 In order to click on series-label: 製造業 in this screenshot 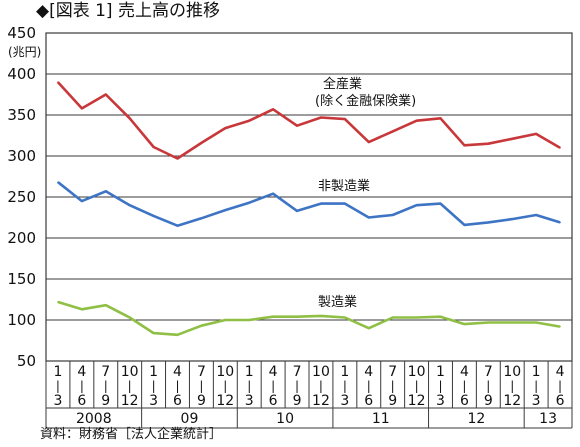, I will do `click(337, 302)`.